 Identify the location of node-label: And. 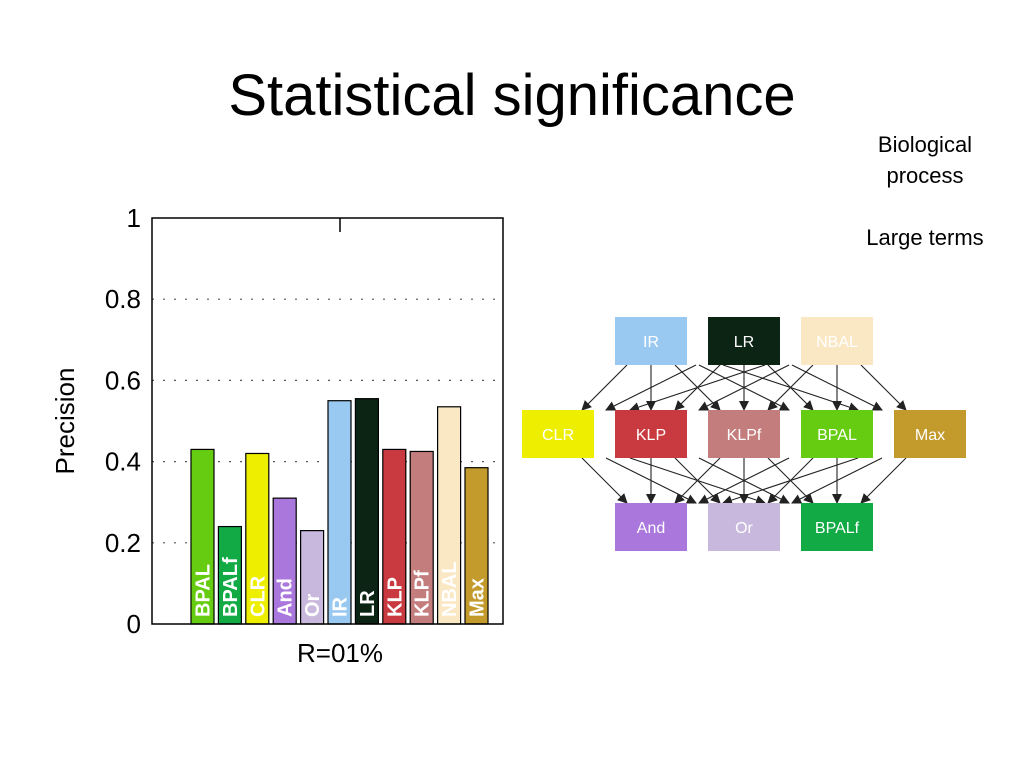
(651, 528).